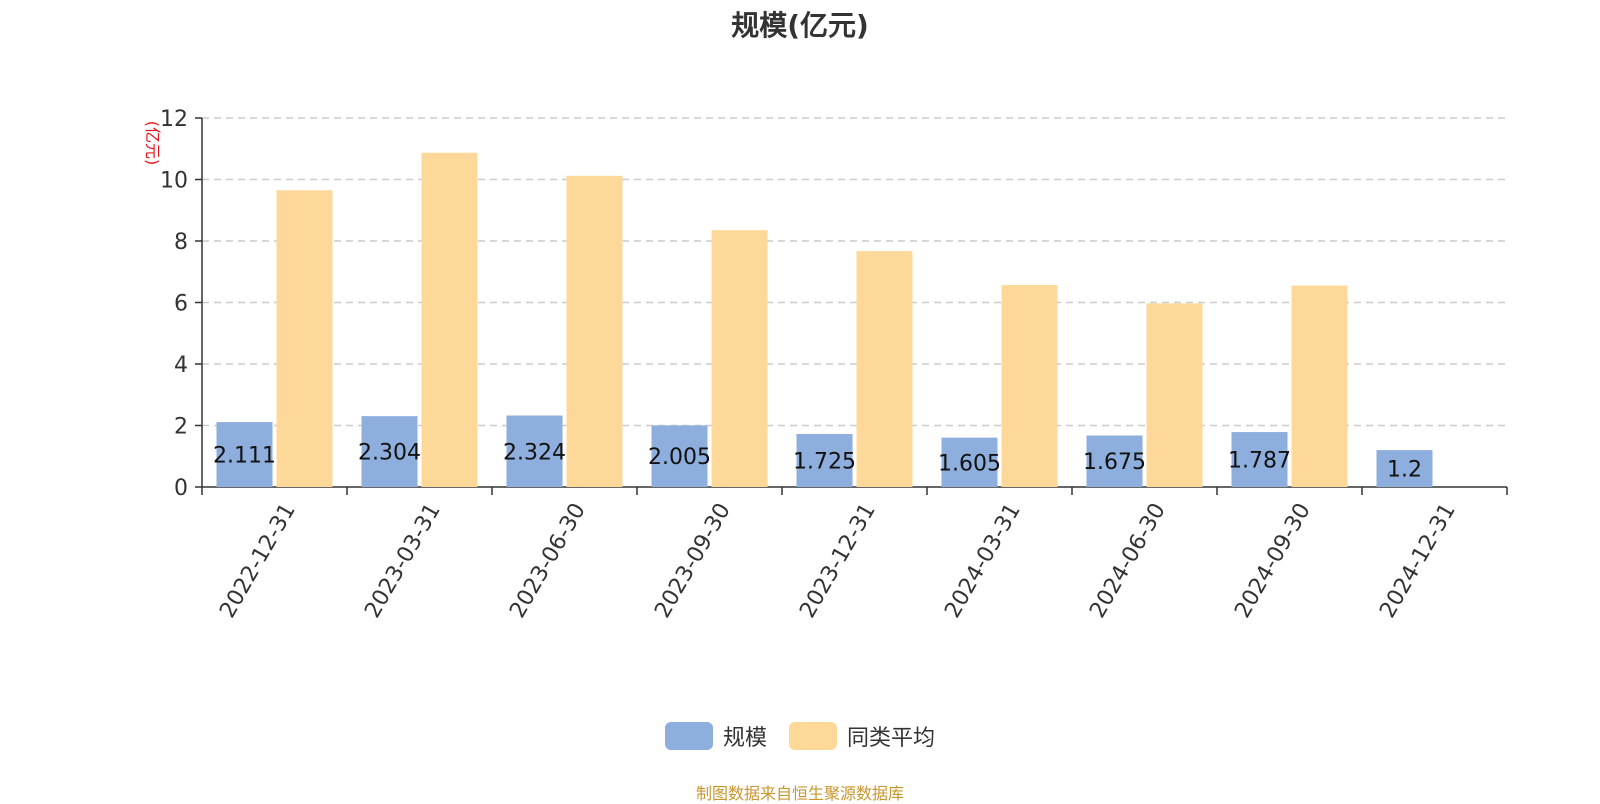 The height and width of the screenshot is (804, 1600). I want to click on data-label-series-1: 2.005, so click(679, 457).